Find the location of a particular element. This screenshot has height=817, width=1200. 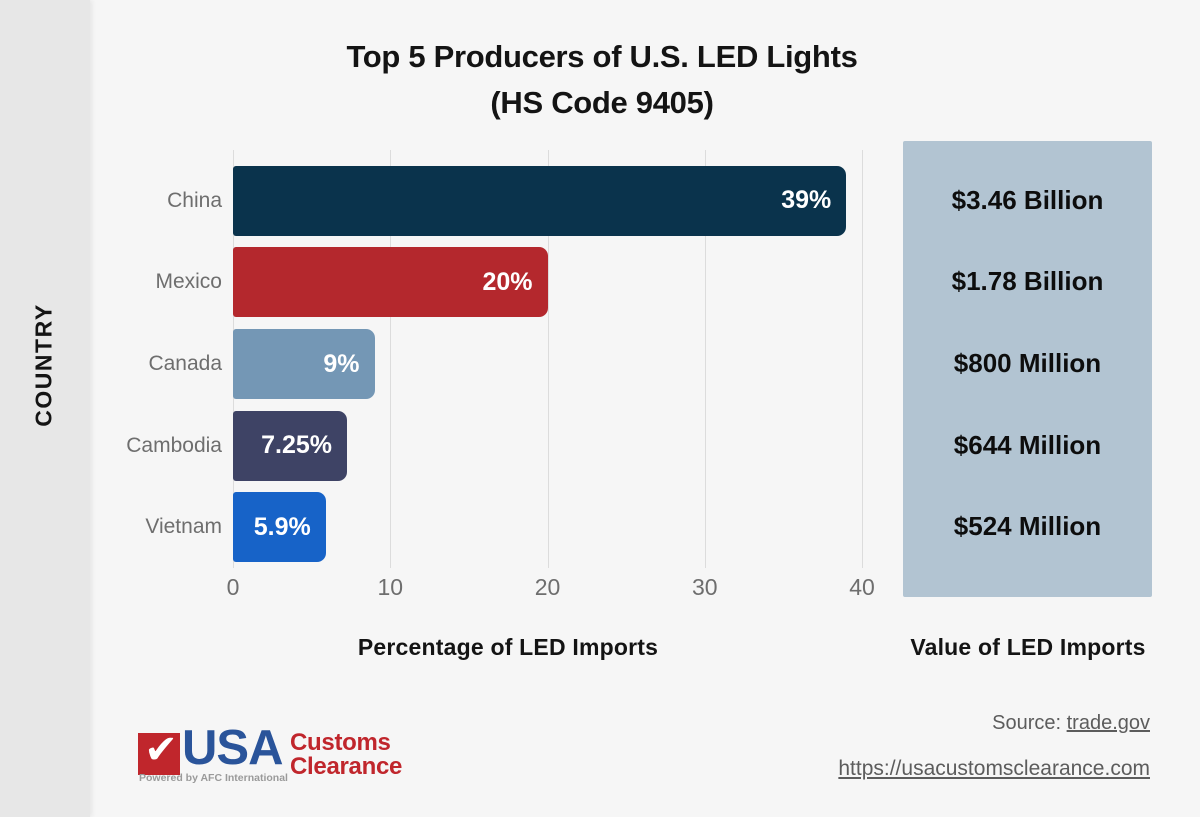

chart-title-line1: Top 5 Producers of U.S. LED Lights is located at coordinates (602, 56).